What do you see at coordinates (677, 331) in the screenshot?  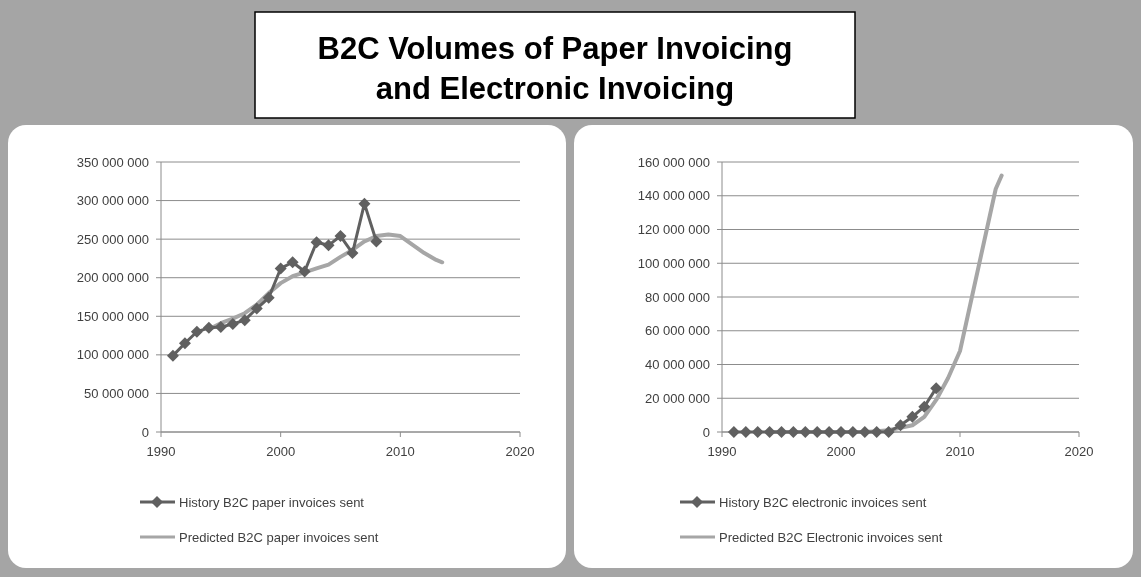 I see `y-tick-label: 60 000 000` at bounding box center [677, 331].